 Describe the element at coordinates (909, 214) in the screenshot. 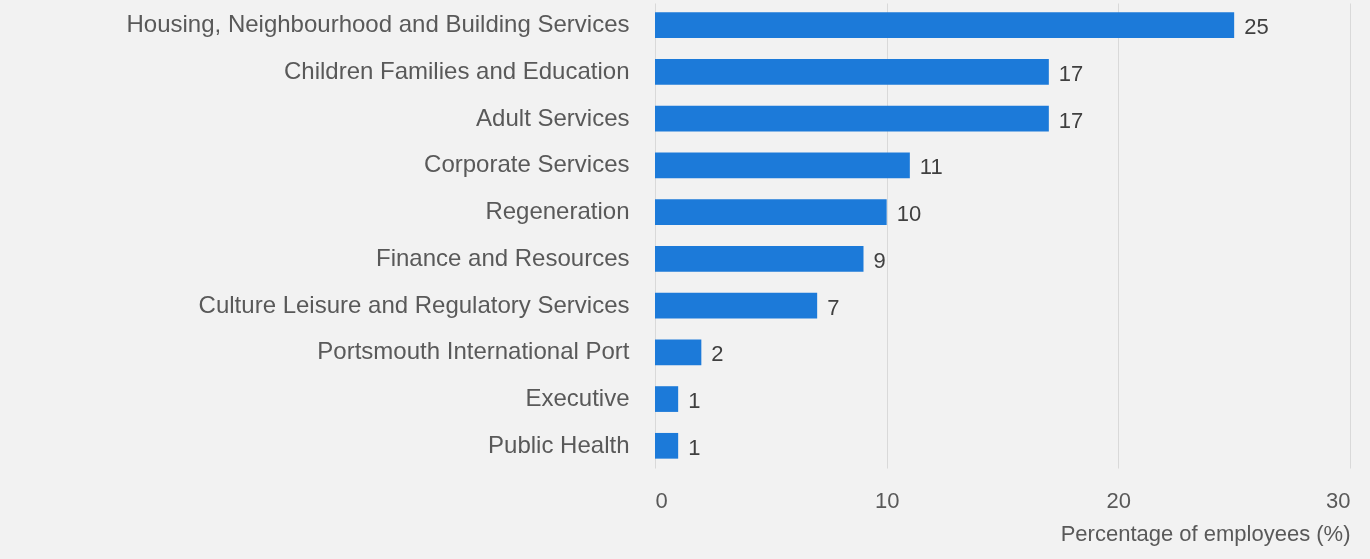

I see `data-label: 10` at that location.